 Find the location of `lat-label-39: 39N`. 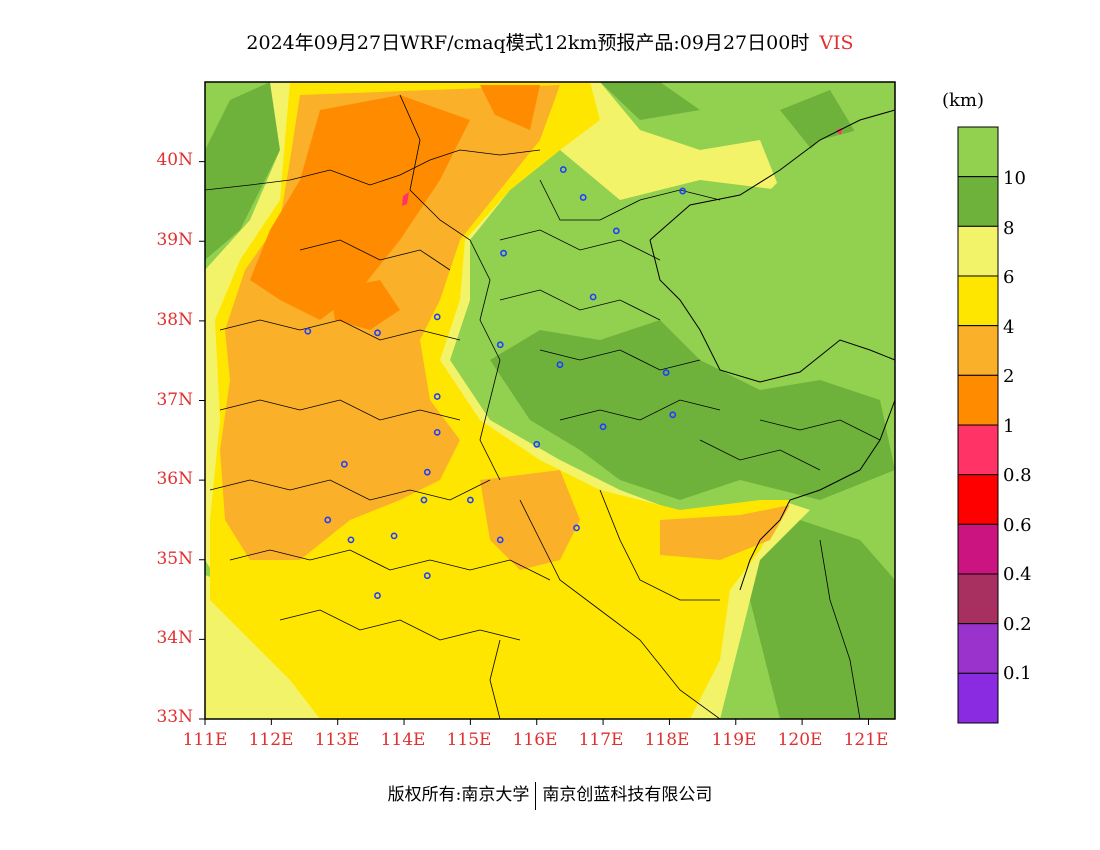

lat-label-39: 39N is located at coordinates (174, 240).